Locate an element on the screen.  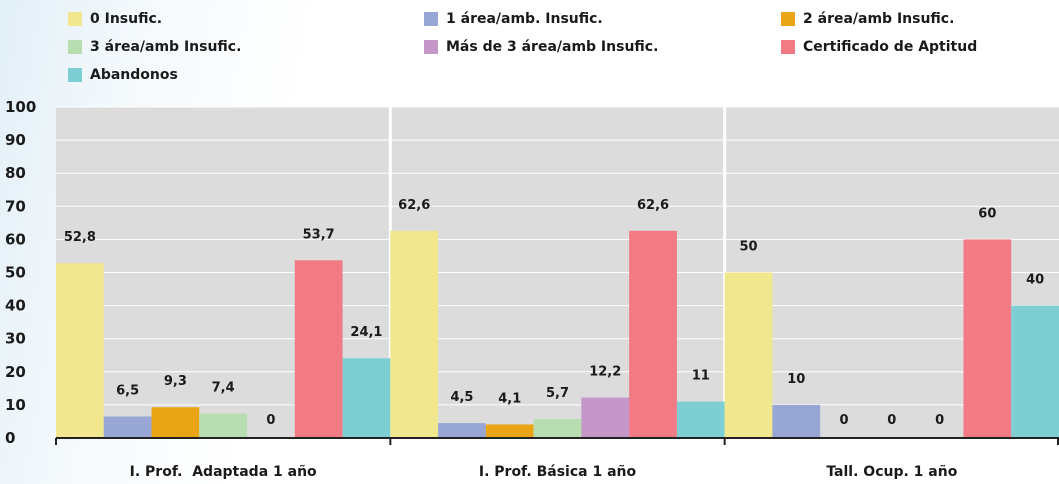
data-label: 10 is located at coordinates (796, 379).